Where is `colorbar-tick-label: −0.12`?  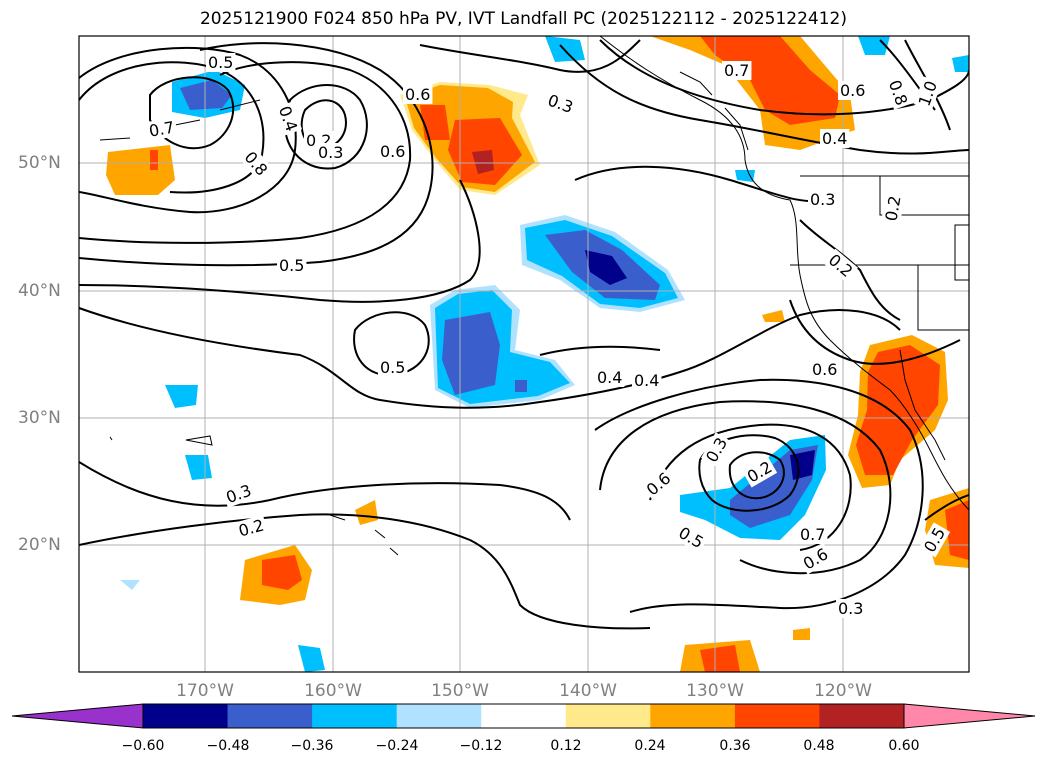 colorbar-tick-label: −0.12 is located at coordinates (481, 746).